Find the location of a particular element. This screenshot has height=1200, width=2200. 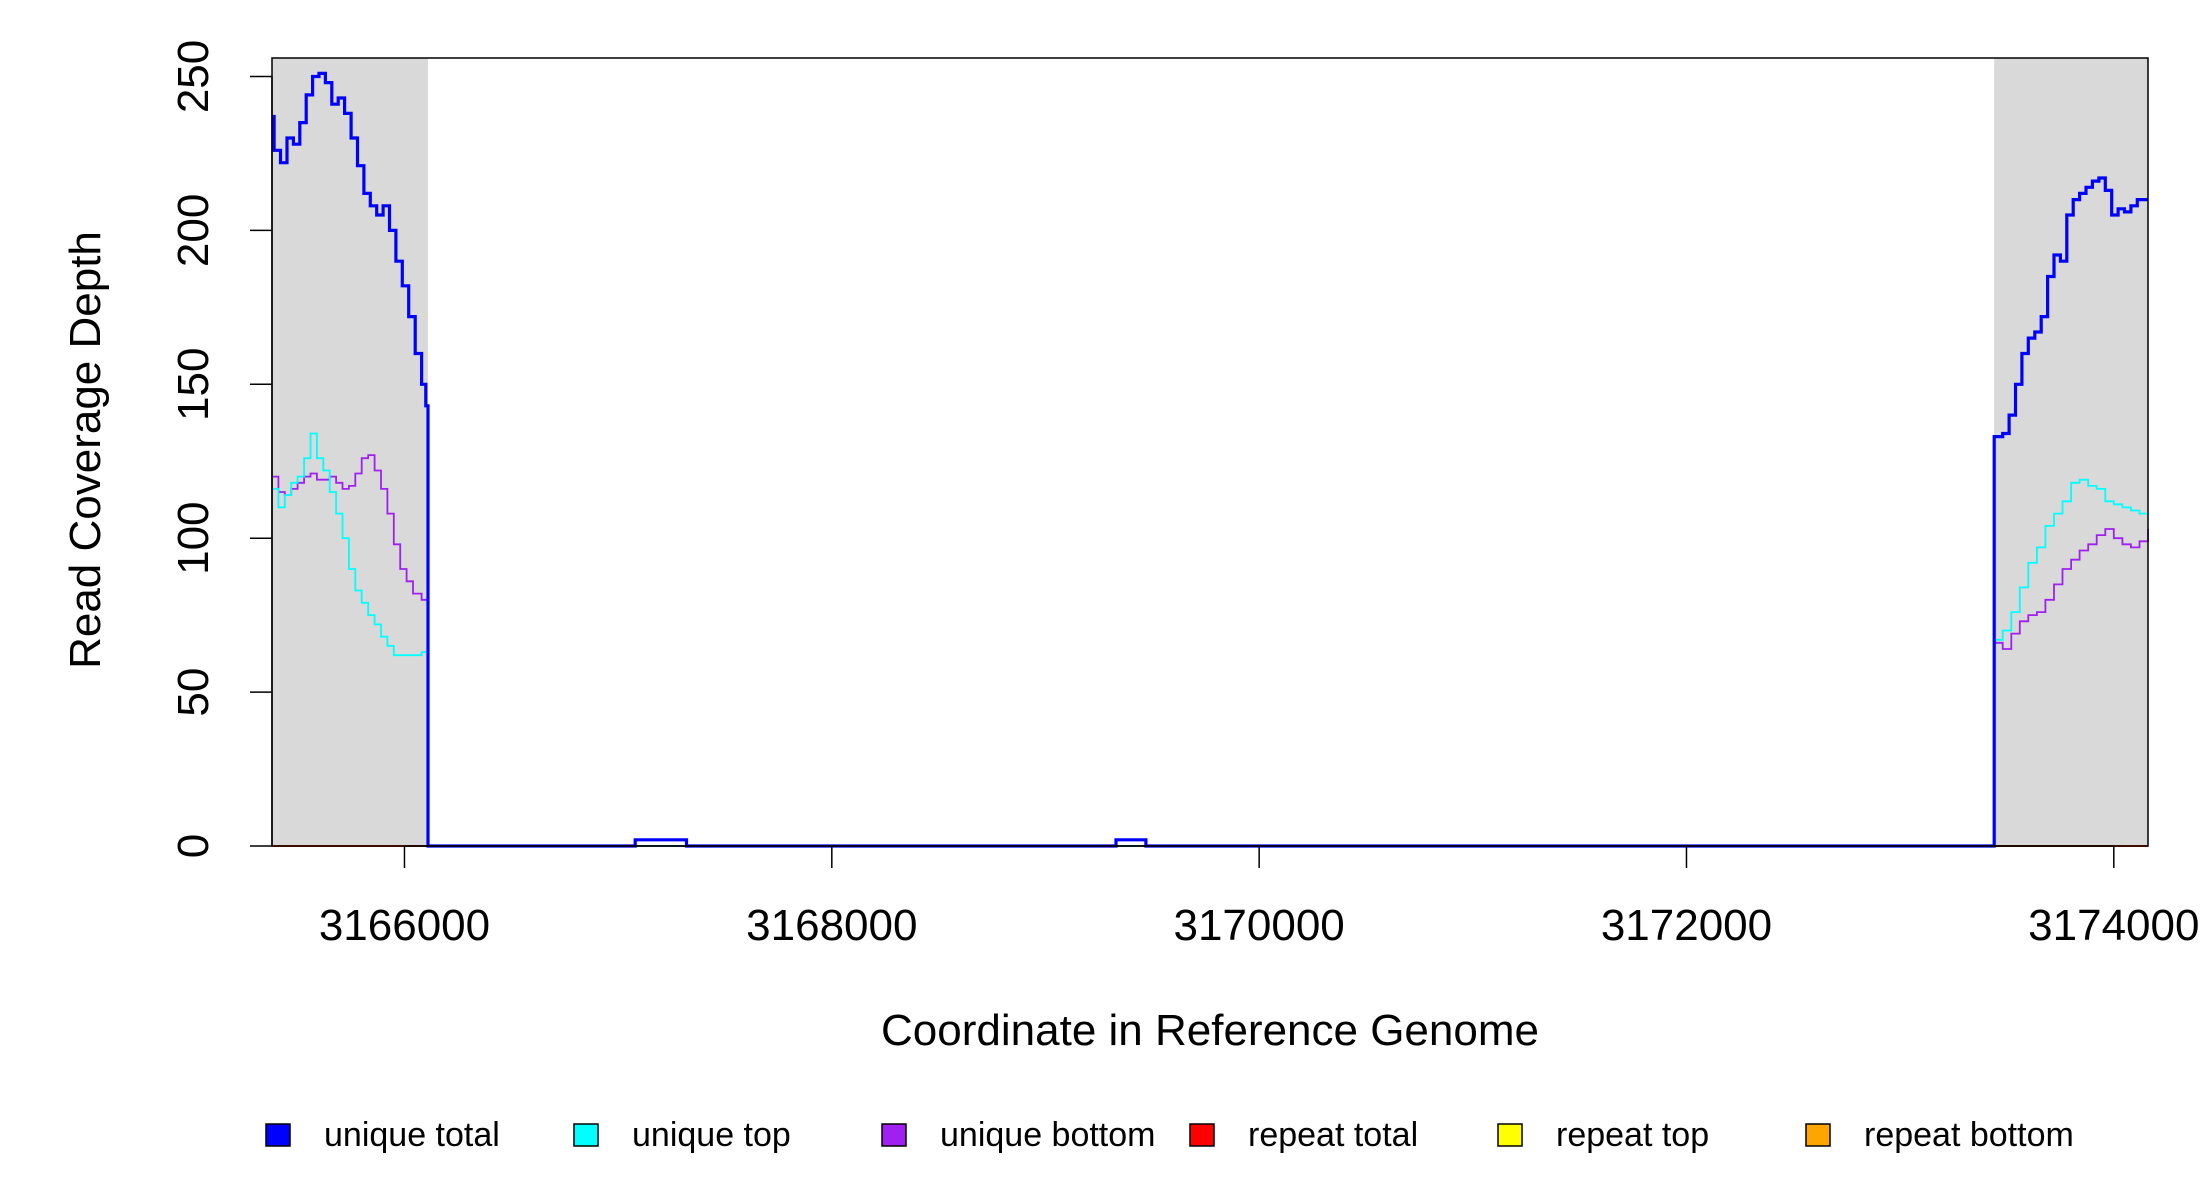

legend-item-unique-bottom: unique bottom is located at coordinates (1018, 1135).